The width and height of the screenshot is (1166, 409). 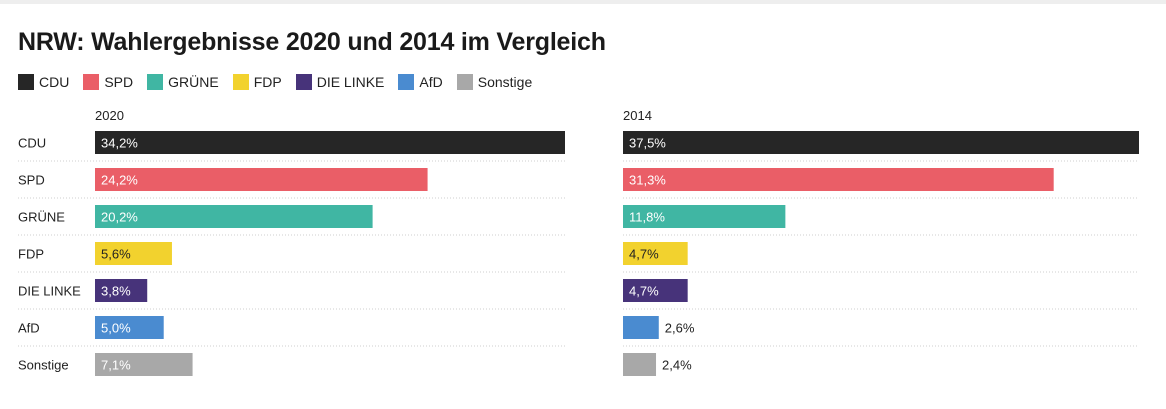 I want to click on category-label-die-linke: DIE LINKE, so click(x=49, y=291).